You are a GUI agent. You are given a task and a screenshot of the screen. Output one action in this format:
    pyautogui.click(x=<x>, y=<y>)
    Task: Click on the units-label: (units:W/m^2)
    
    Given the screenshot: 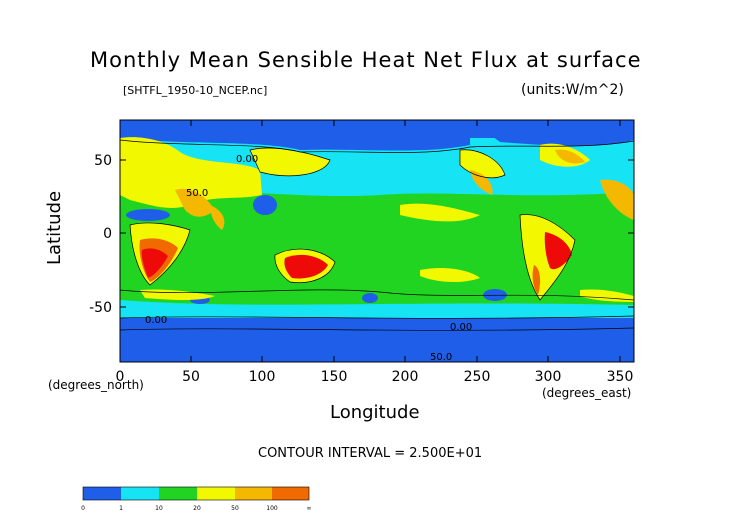 What is the action you would take?
    pyautogui.click(x=572, y=90)
    